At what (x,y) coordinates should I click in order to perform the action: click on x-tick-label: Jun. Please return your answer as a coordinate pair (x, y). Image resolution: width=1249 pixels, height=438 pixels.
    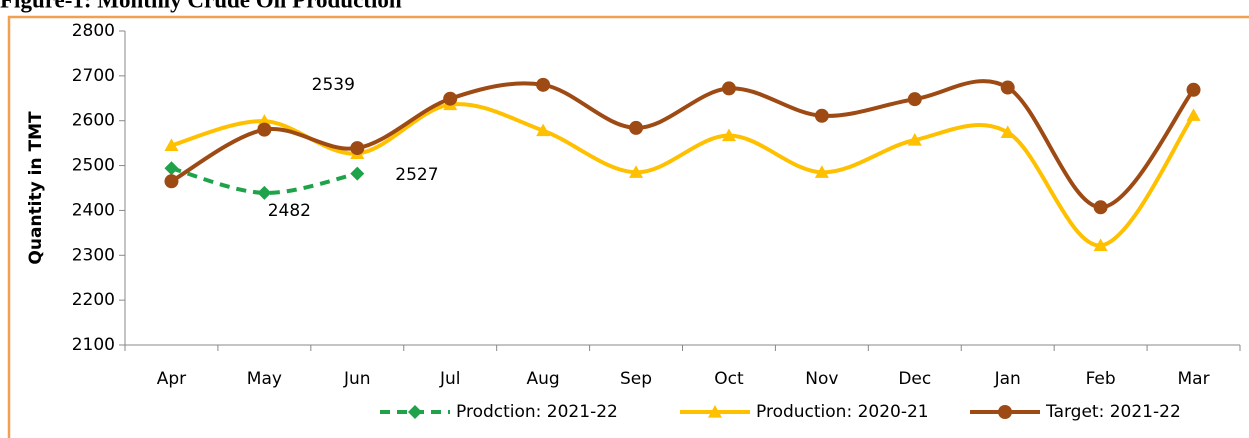
    Looking at the image, I should click on (357, 379).